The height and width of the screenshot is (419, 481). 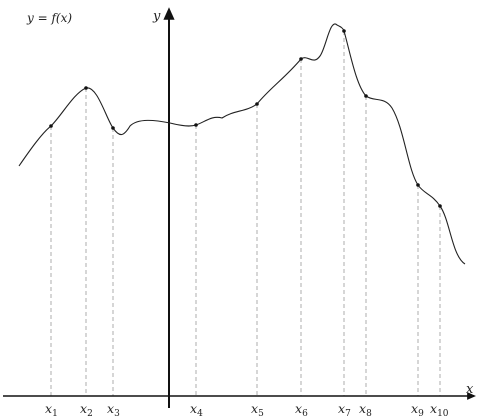 I want to click on x-label-8: x8, so click(x=365, y=410).